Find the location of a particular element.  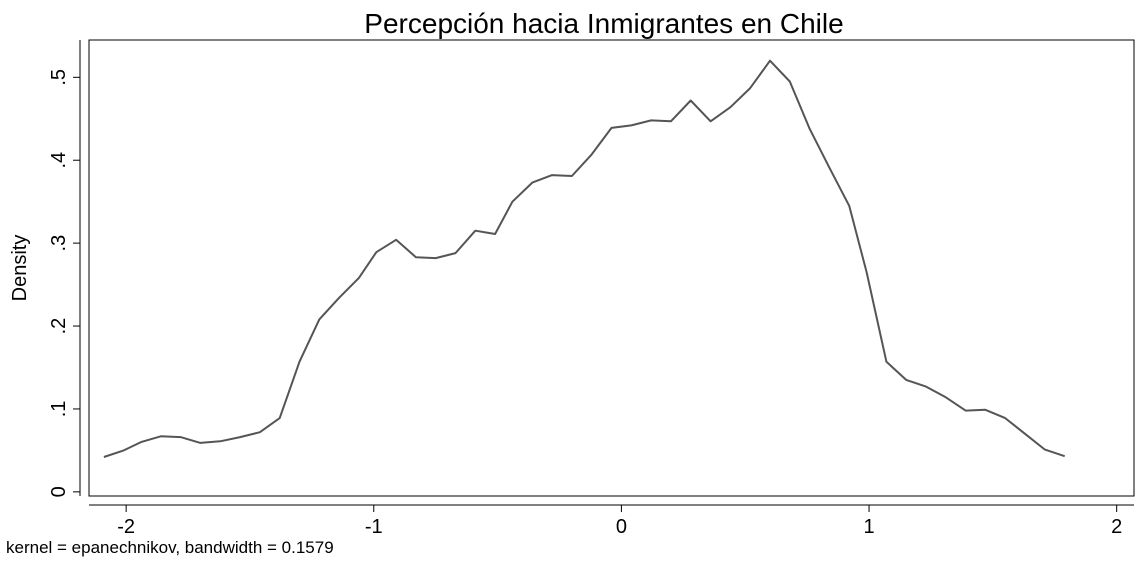

y-tick-label: .1 is located at coordinates (59, 409).